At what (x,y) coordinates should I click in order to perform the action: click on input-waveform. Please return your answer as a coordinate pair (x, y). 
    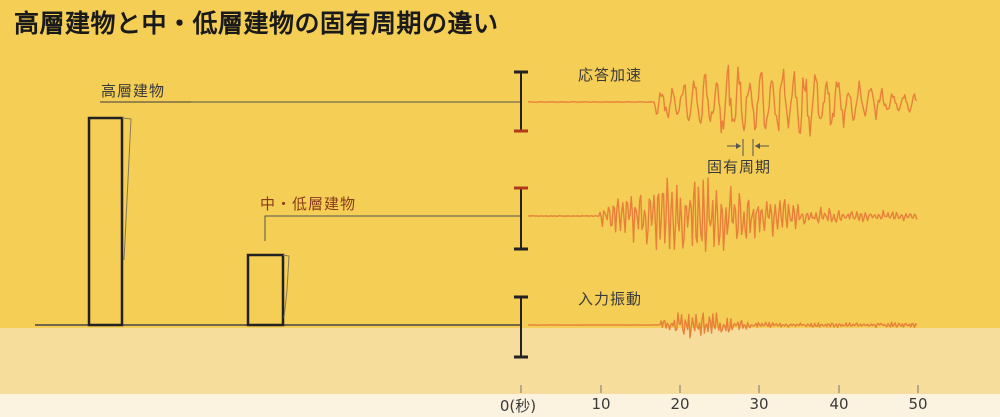
    Looking at the image, I should click on (722, 325).